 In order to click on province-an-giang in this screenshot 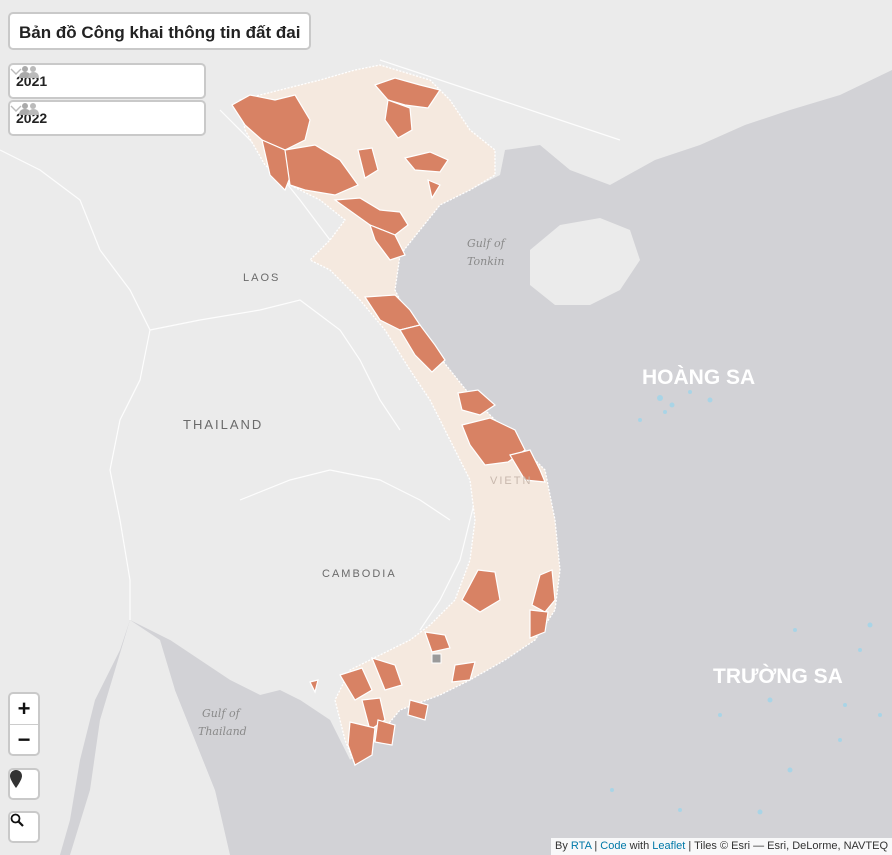, I will do `click(356, 684)`.